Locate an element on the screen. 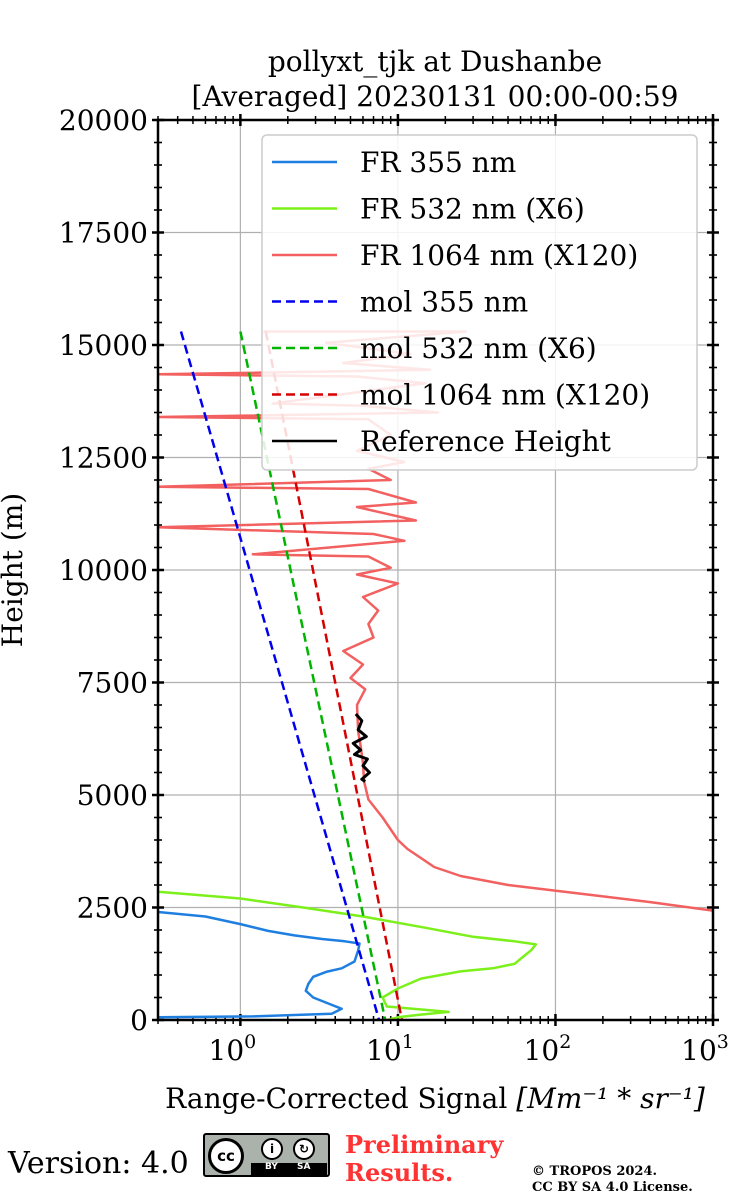  cc-license-badge: cc i ↻ BY SA is located at coordinates (266, 1155).